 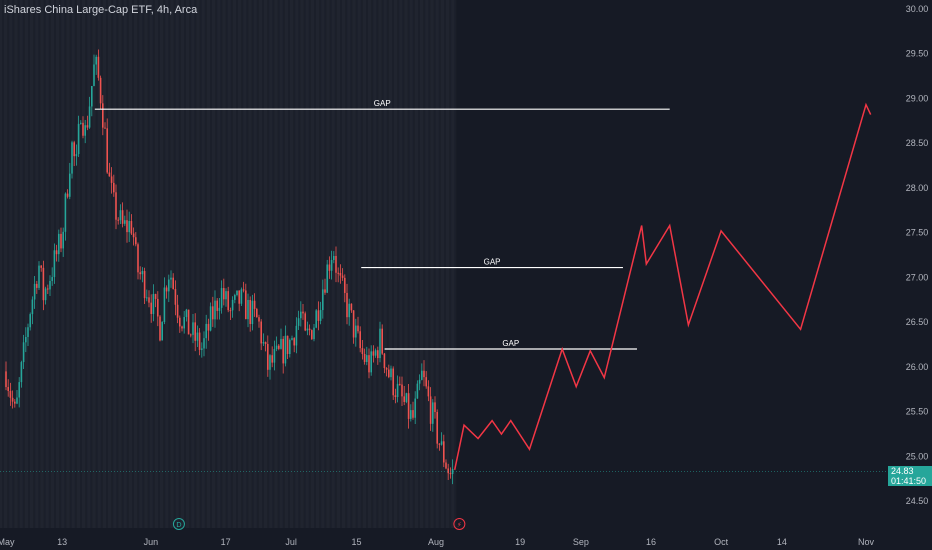 What do you see at coordinates (917, 501) in the screenshot?
I see `y-tick-label: 24.50` at bounding box center [917, 501].